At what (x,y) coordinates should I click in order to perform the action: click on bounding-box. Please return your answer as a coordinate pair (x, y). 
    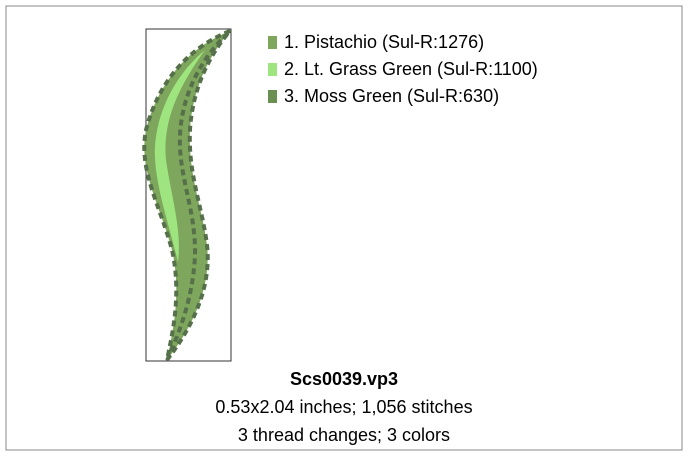
    Looking at the image, I should click on (188, 195).